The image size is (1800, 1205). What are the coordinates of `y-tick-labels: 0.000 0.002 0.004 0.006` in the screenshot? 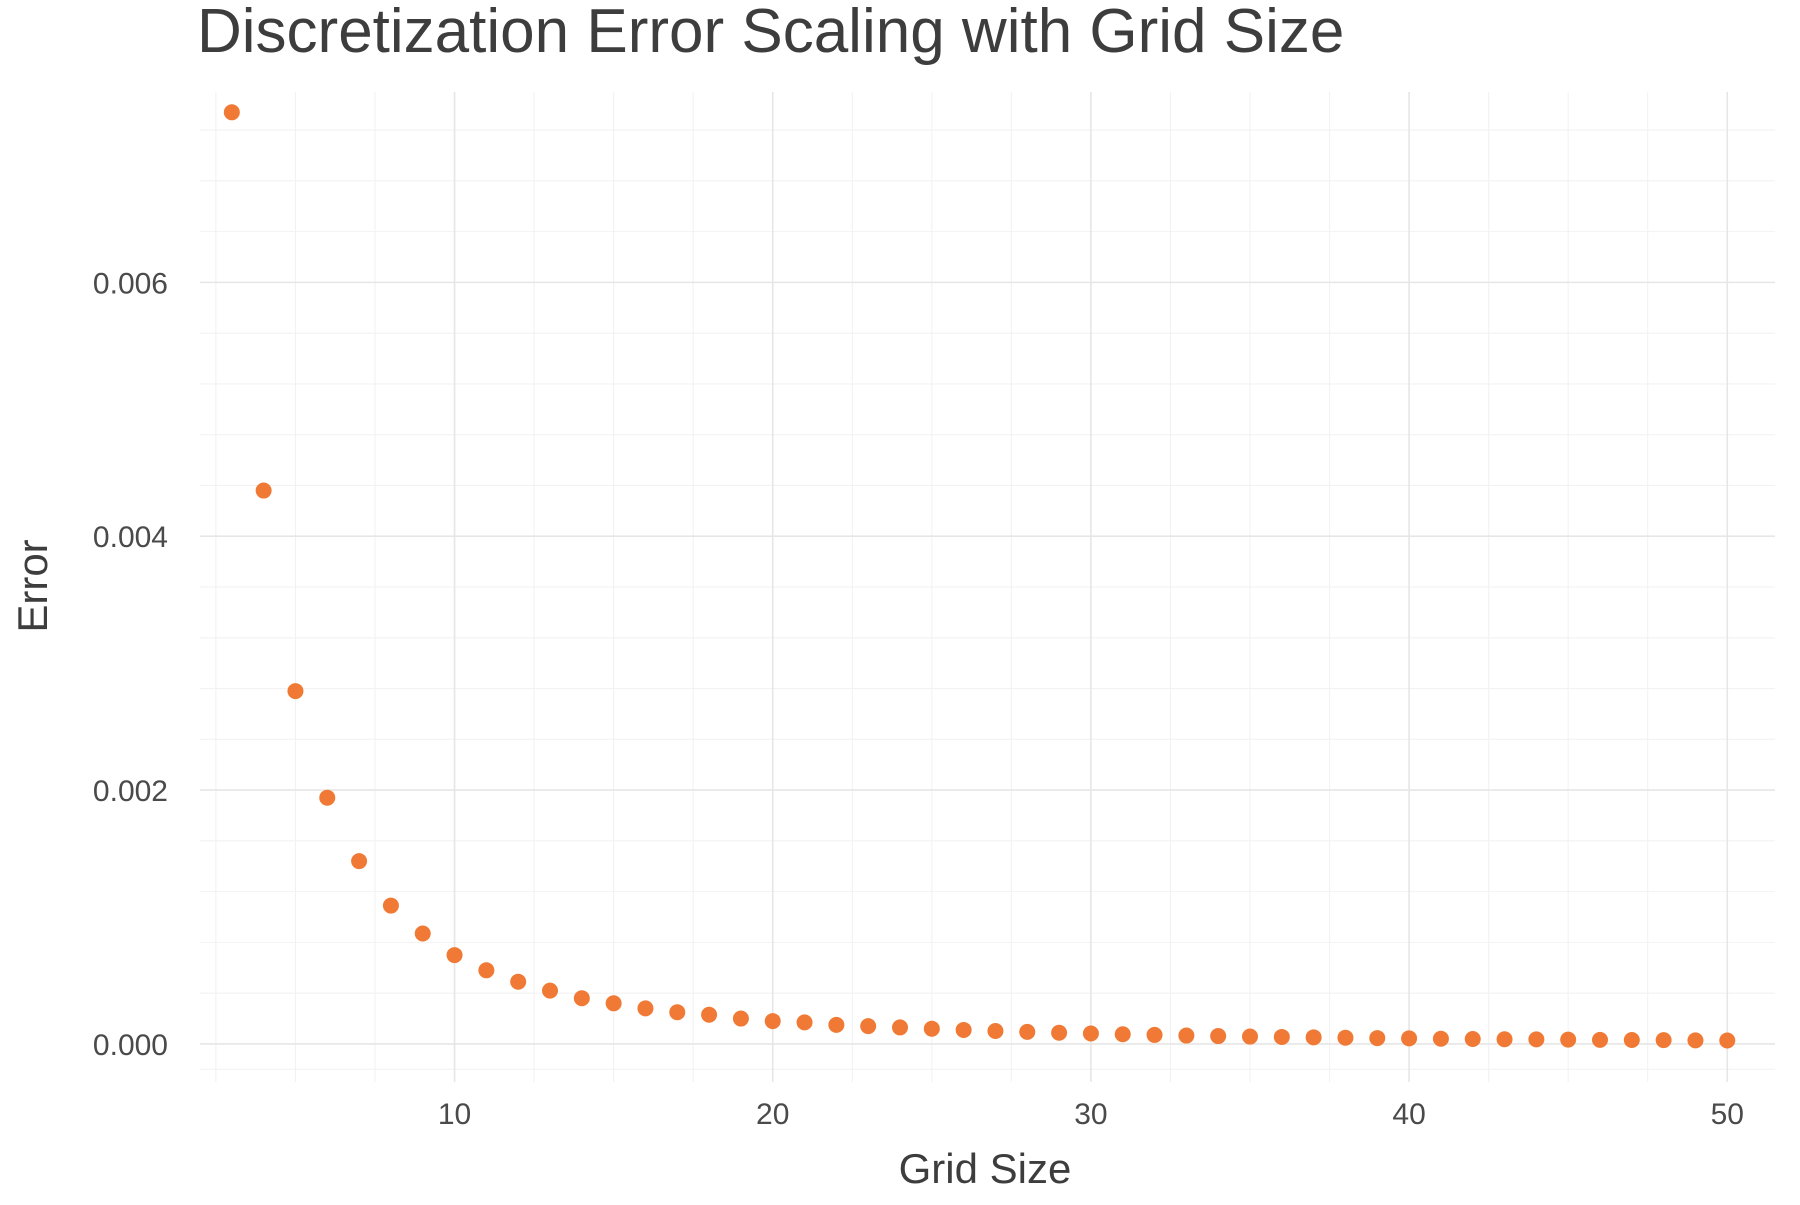 It's located at (130, 664).